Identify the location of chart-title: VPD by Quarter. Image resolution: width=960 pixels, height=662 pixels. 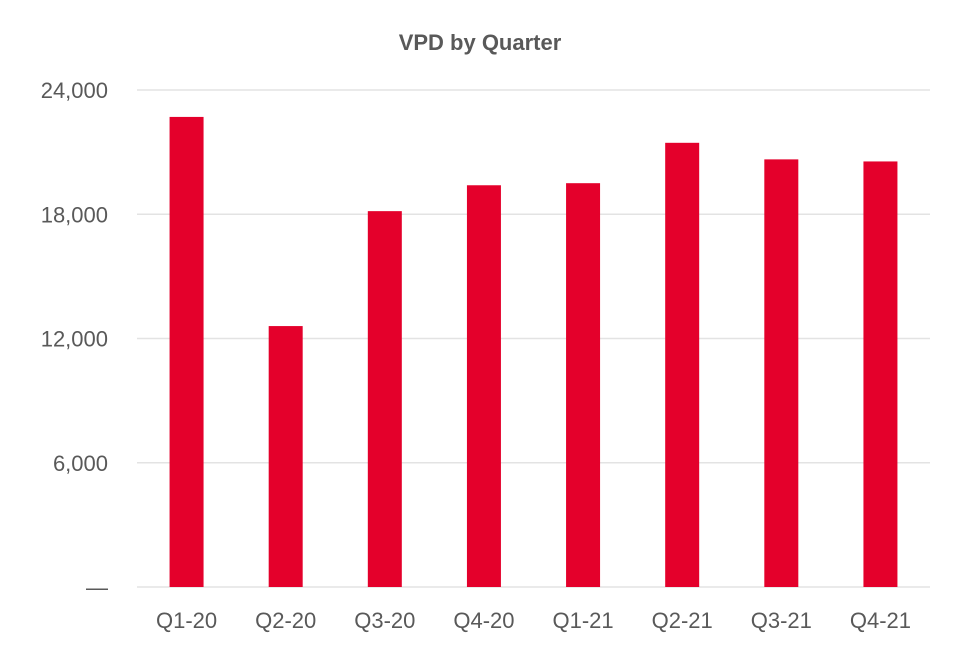
(480, 42).